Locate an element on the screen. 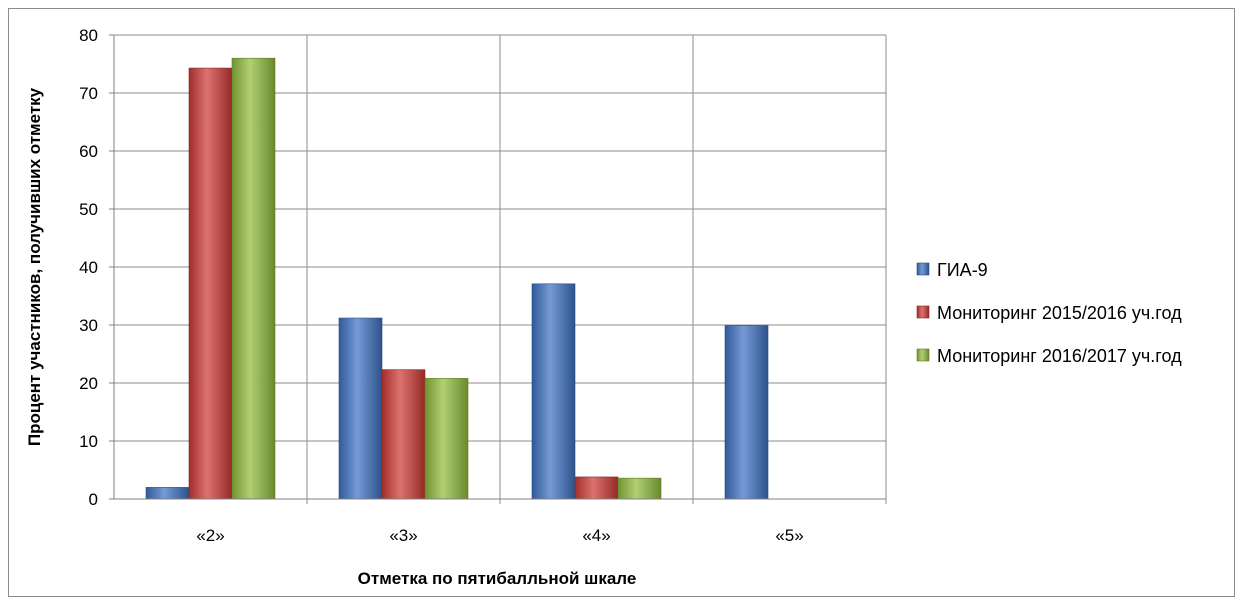  y-tick-label: 60 is located at coordinates (88, 151).